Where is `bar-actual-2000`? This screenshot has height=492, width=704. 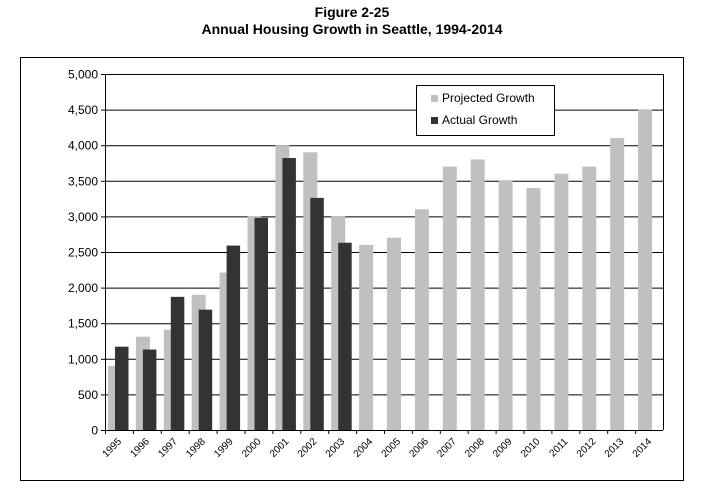
bar-actual-2000 is located at coordinates (261, 323).